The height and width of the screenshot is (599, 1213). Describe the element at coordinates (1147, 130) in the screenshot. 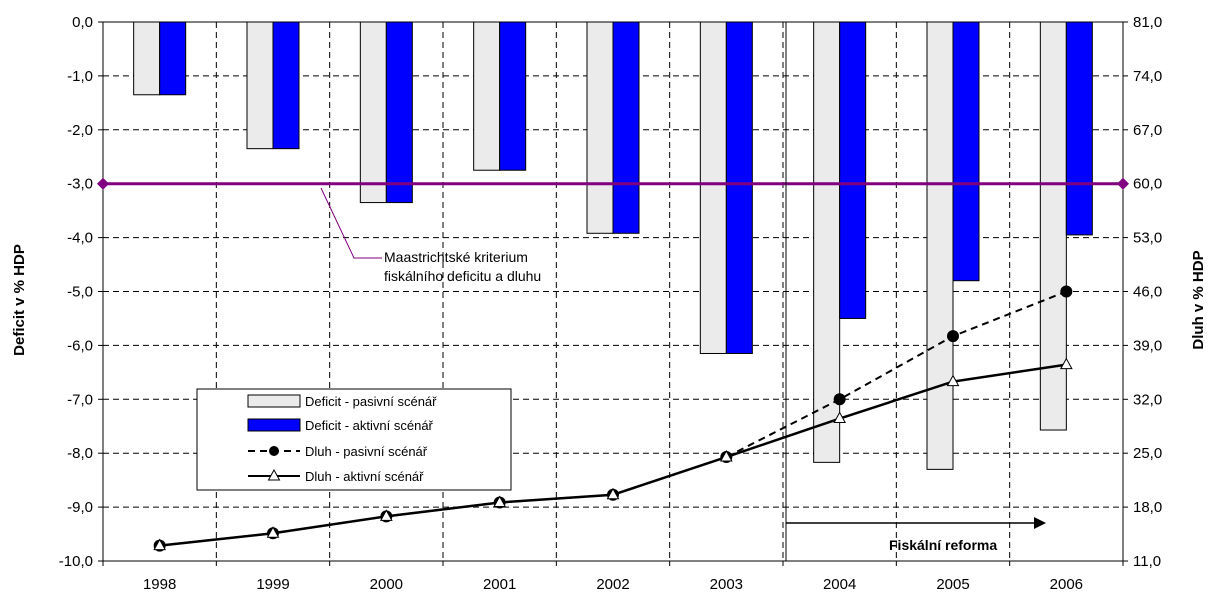

I see `y2-tick-label: 67,0` at that location.